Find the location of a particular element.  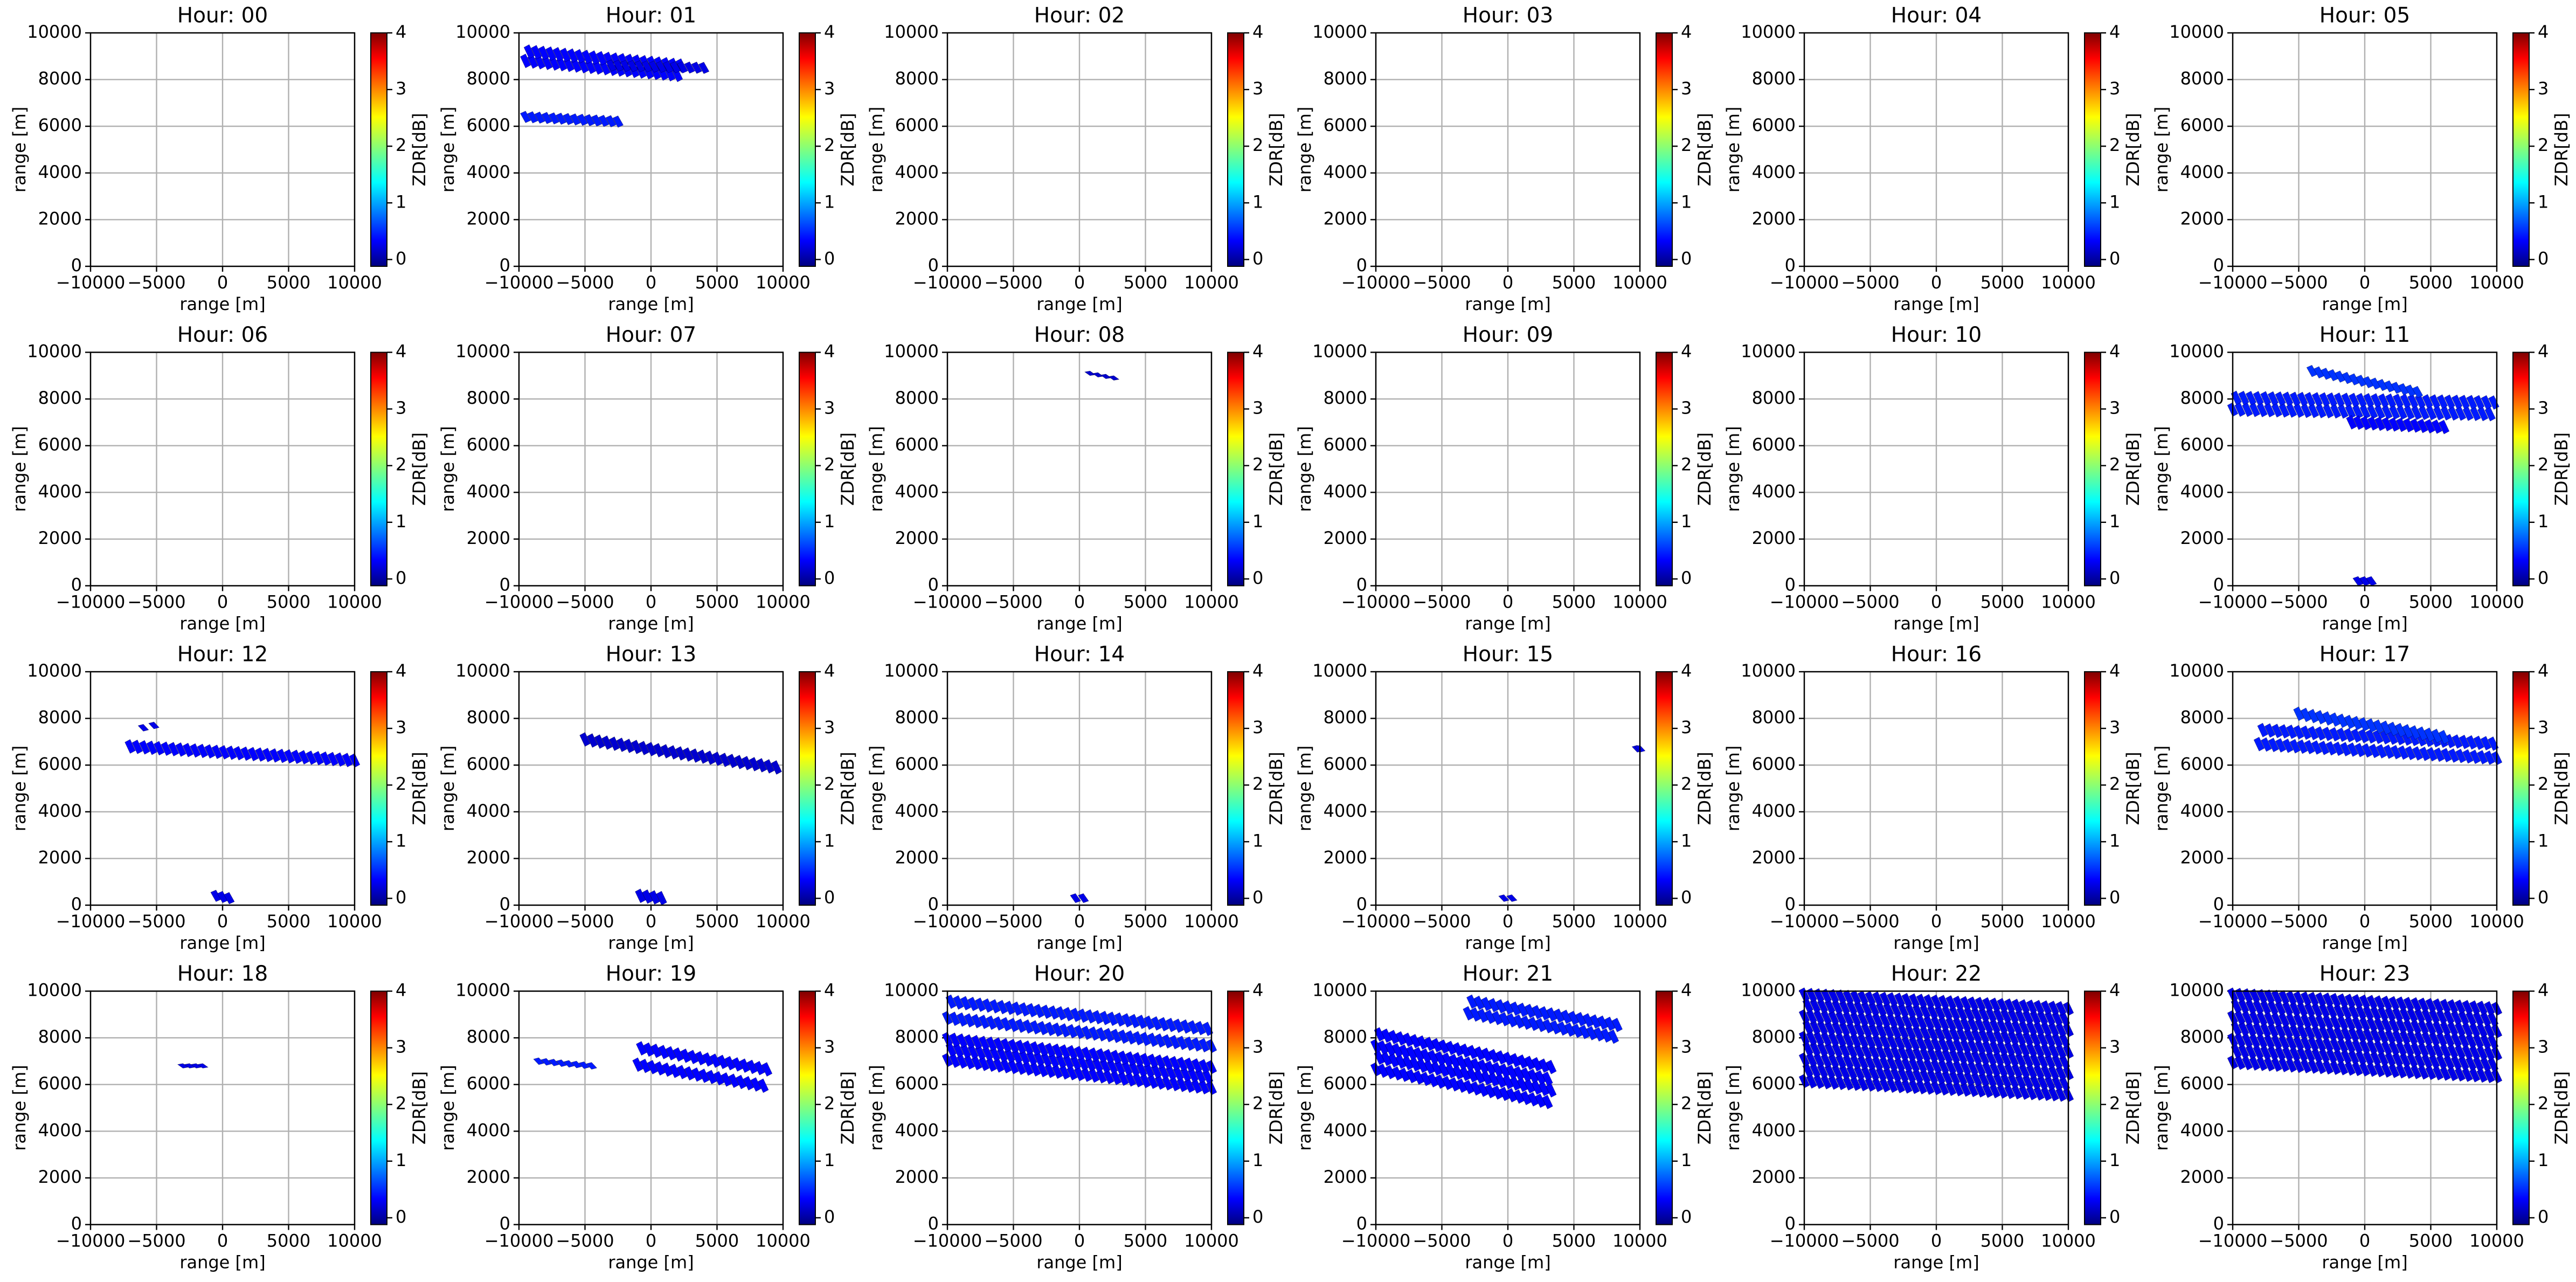

panel-title: Hour: 21 is located at coordinates (1508, 974).